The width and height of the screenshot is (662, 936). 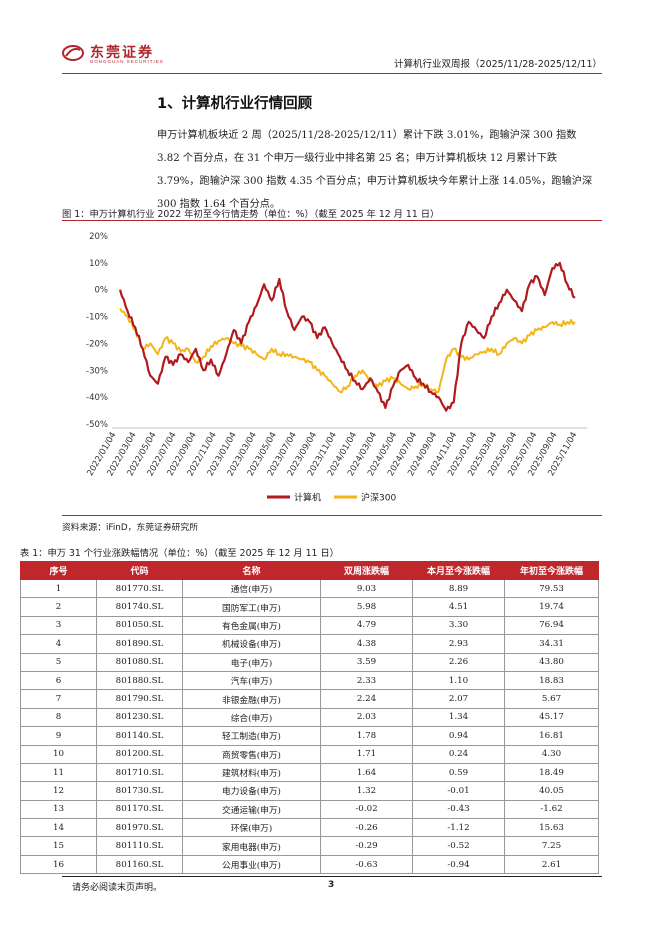 What do you see at coordinates (458, 772) in the screenshot?
I see `cell-mtd: 0.59` at bounding box center [458, 772].